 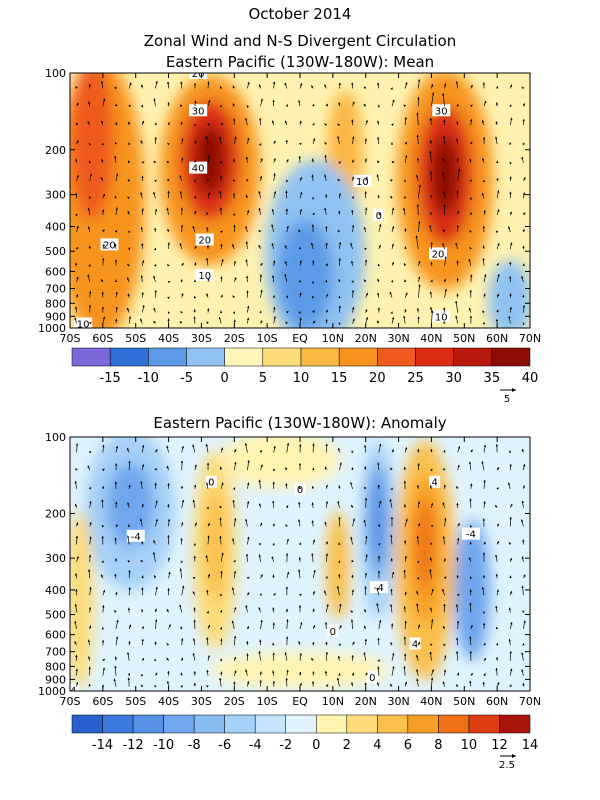 What do you see at coordinates (52, 328) in the screenshot?
I see `mean-y-tick-label: 1000` at bounding box center [52, 328].